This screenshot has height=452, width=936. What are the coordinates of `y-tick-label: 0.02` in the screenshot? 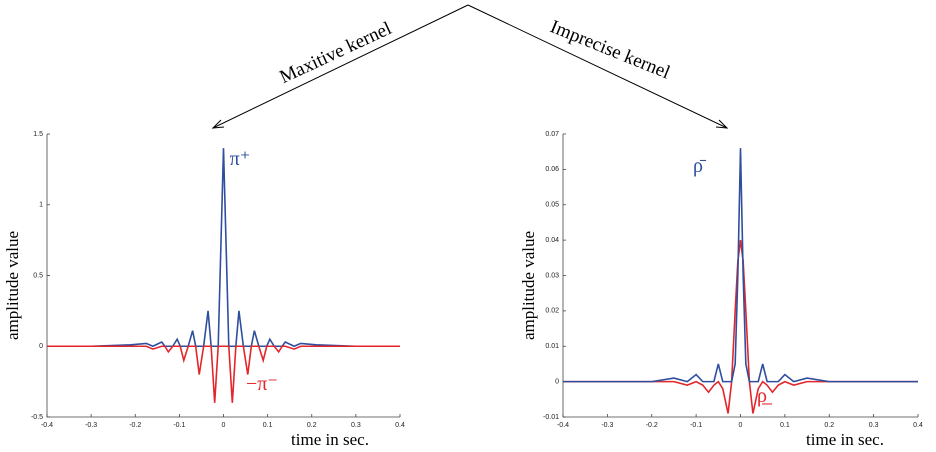 It's located at (552, 311).